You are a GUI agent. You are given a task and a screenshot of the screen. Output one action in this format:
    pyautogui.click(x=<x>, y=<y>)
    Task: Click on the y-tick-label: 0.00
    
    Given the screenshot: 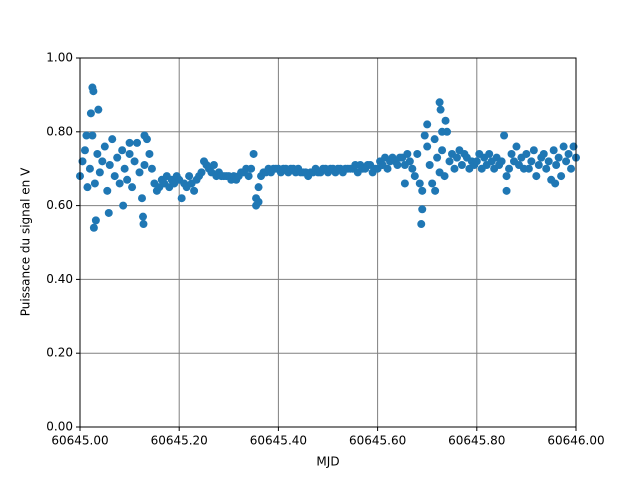 What is the action you would take?
    pyautogui.click(x=59, y=427)
    